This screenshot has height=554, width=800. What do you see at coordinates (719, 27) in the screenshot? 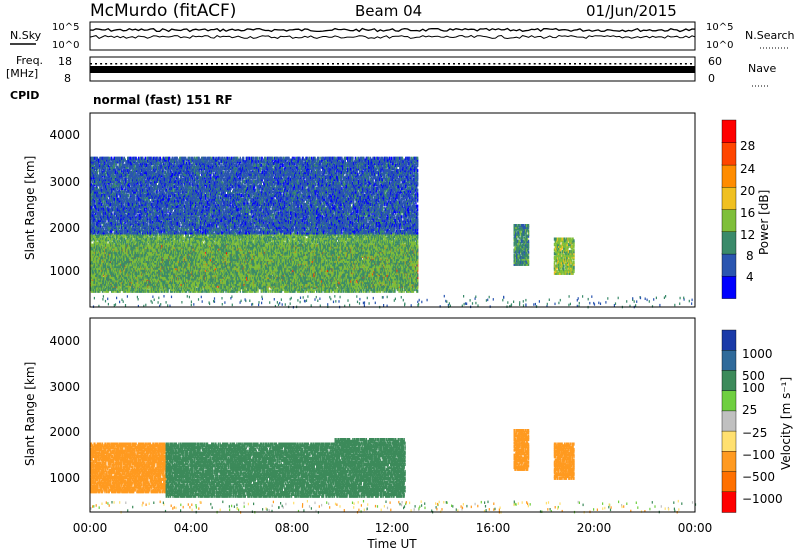
I see `noise-right-tick-top: 10^5` at bounding box center [719, 27].